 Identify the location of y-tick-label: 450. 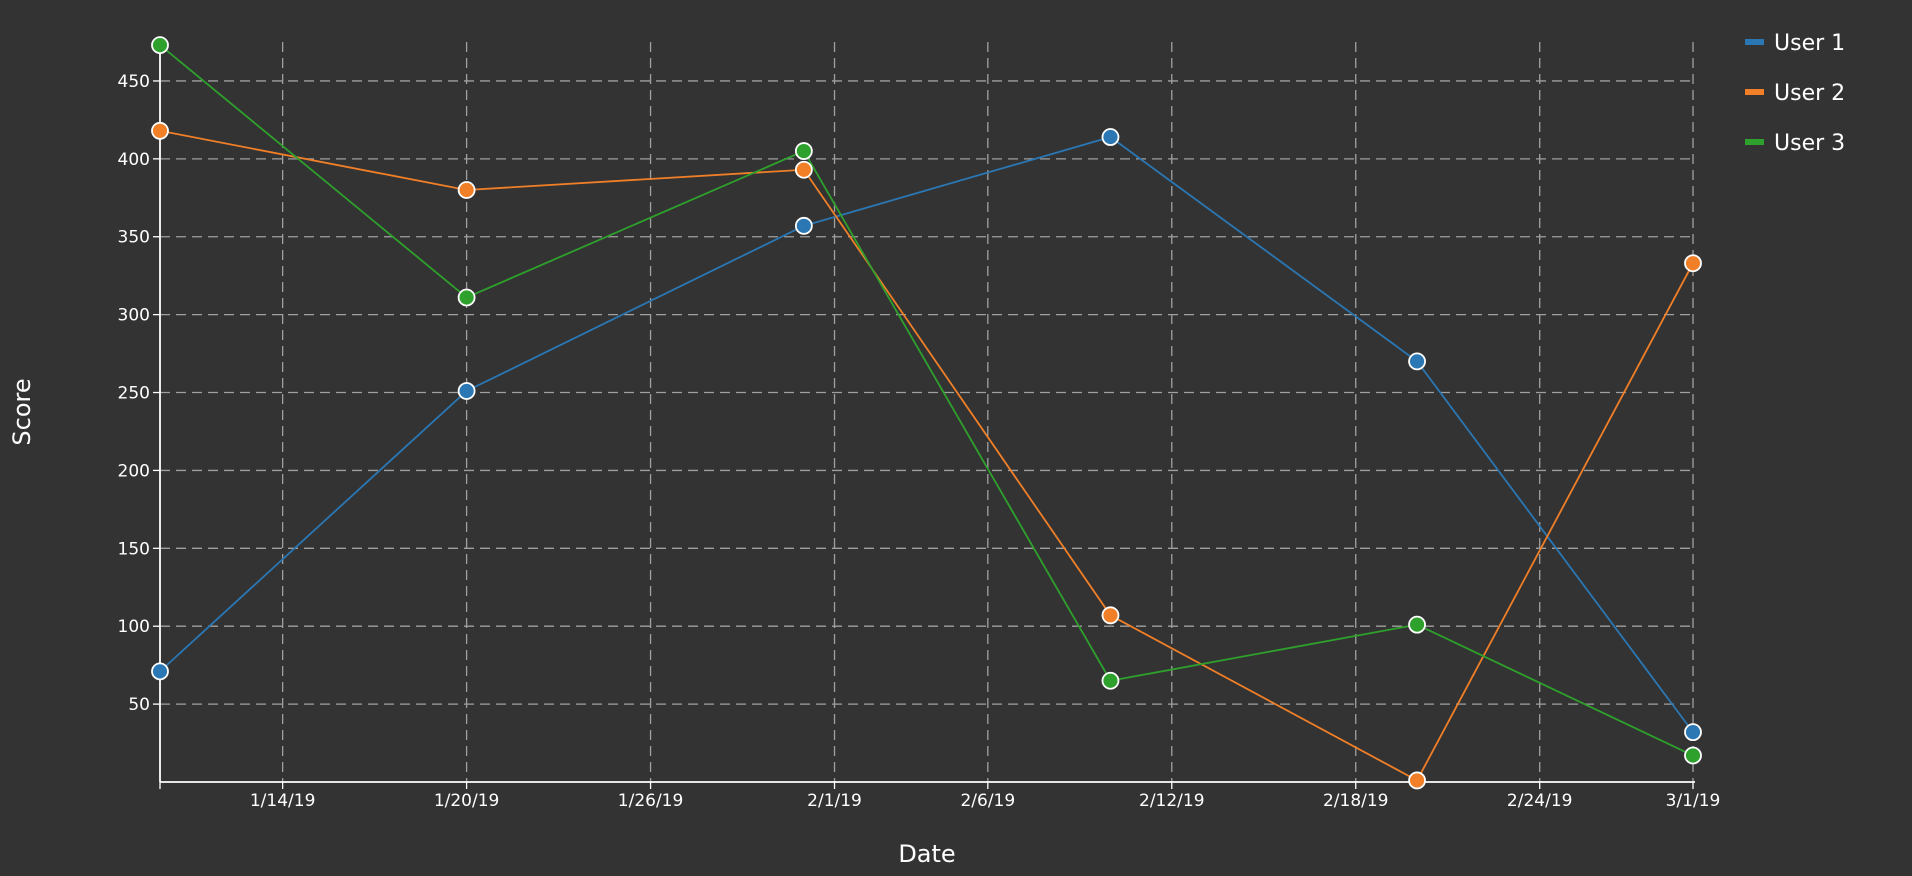
(134, 82).